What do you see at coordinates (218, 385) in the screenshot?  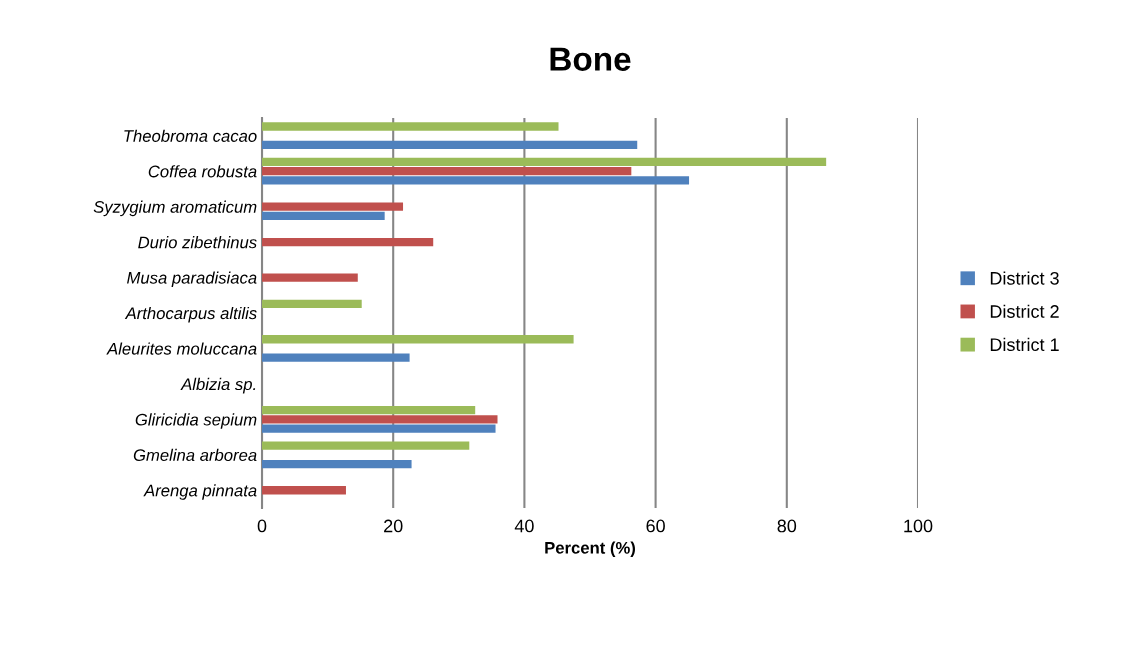 I see `y-tick-label: Albizia sp.` at bounding box center [218, 385].